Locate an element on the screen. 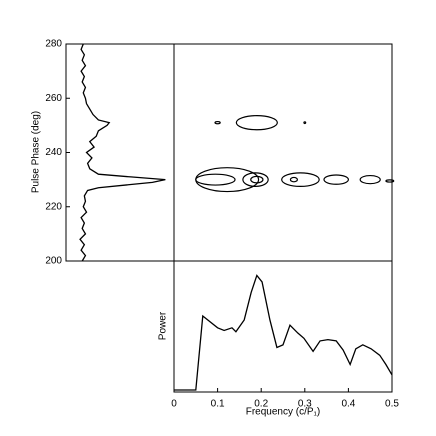  y-axis-label: Power is located at coordinates (163, 325).